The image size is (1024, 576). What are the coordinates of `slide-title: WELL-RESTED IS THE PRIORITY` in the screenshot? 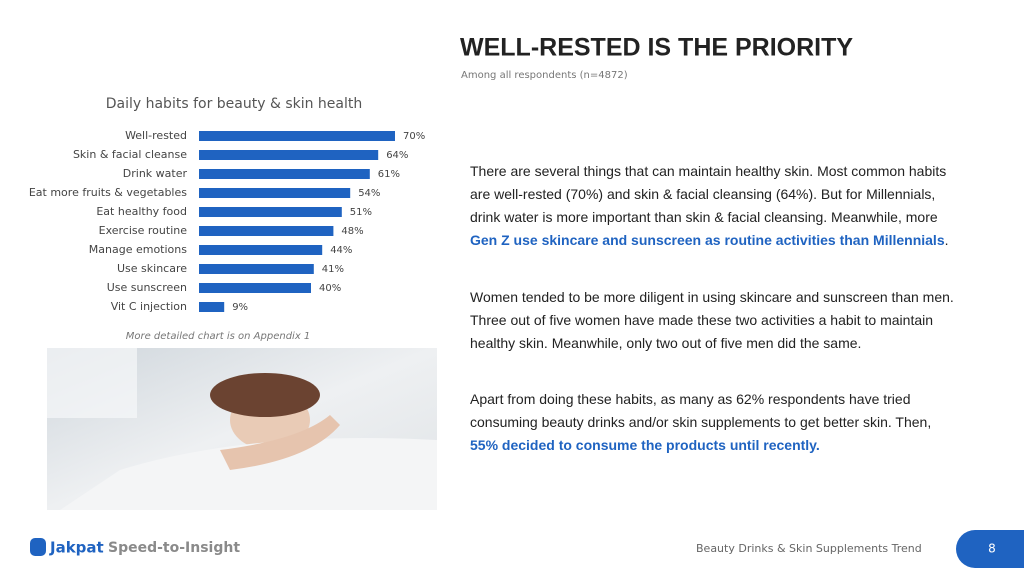 It's located at (656, 48).